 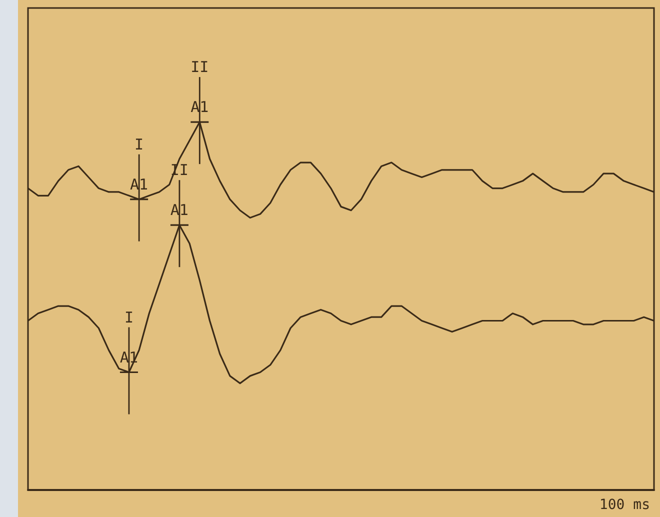 What do you see at coordinates (624, 505) in the screenshot?
I see `x-axis-title: 100 ms` at bounding box center [624, 505].